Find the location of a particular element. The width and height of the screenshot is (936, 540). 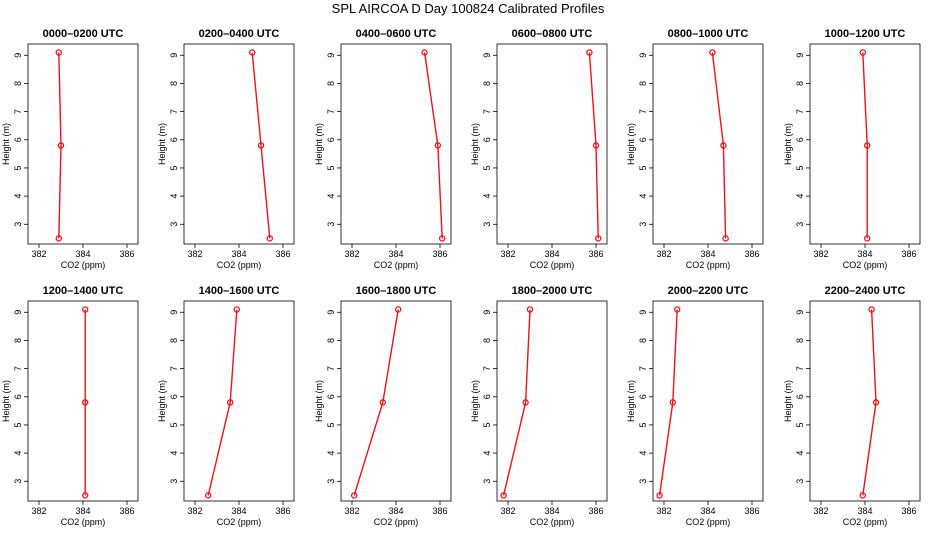

panel-title: 0800–1000 UTC is located at coordinates (708, 34).